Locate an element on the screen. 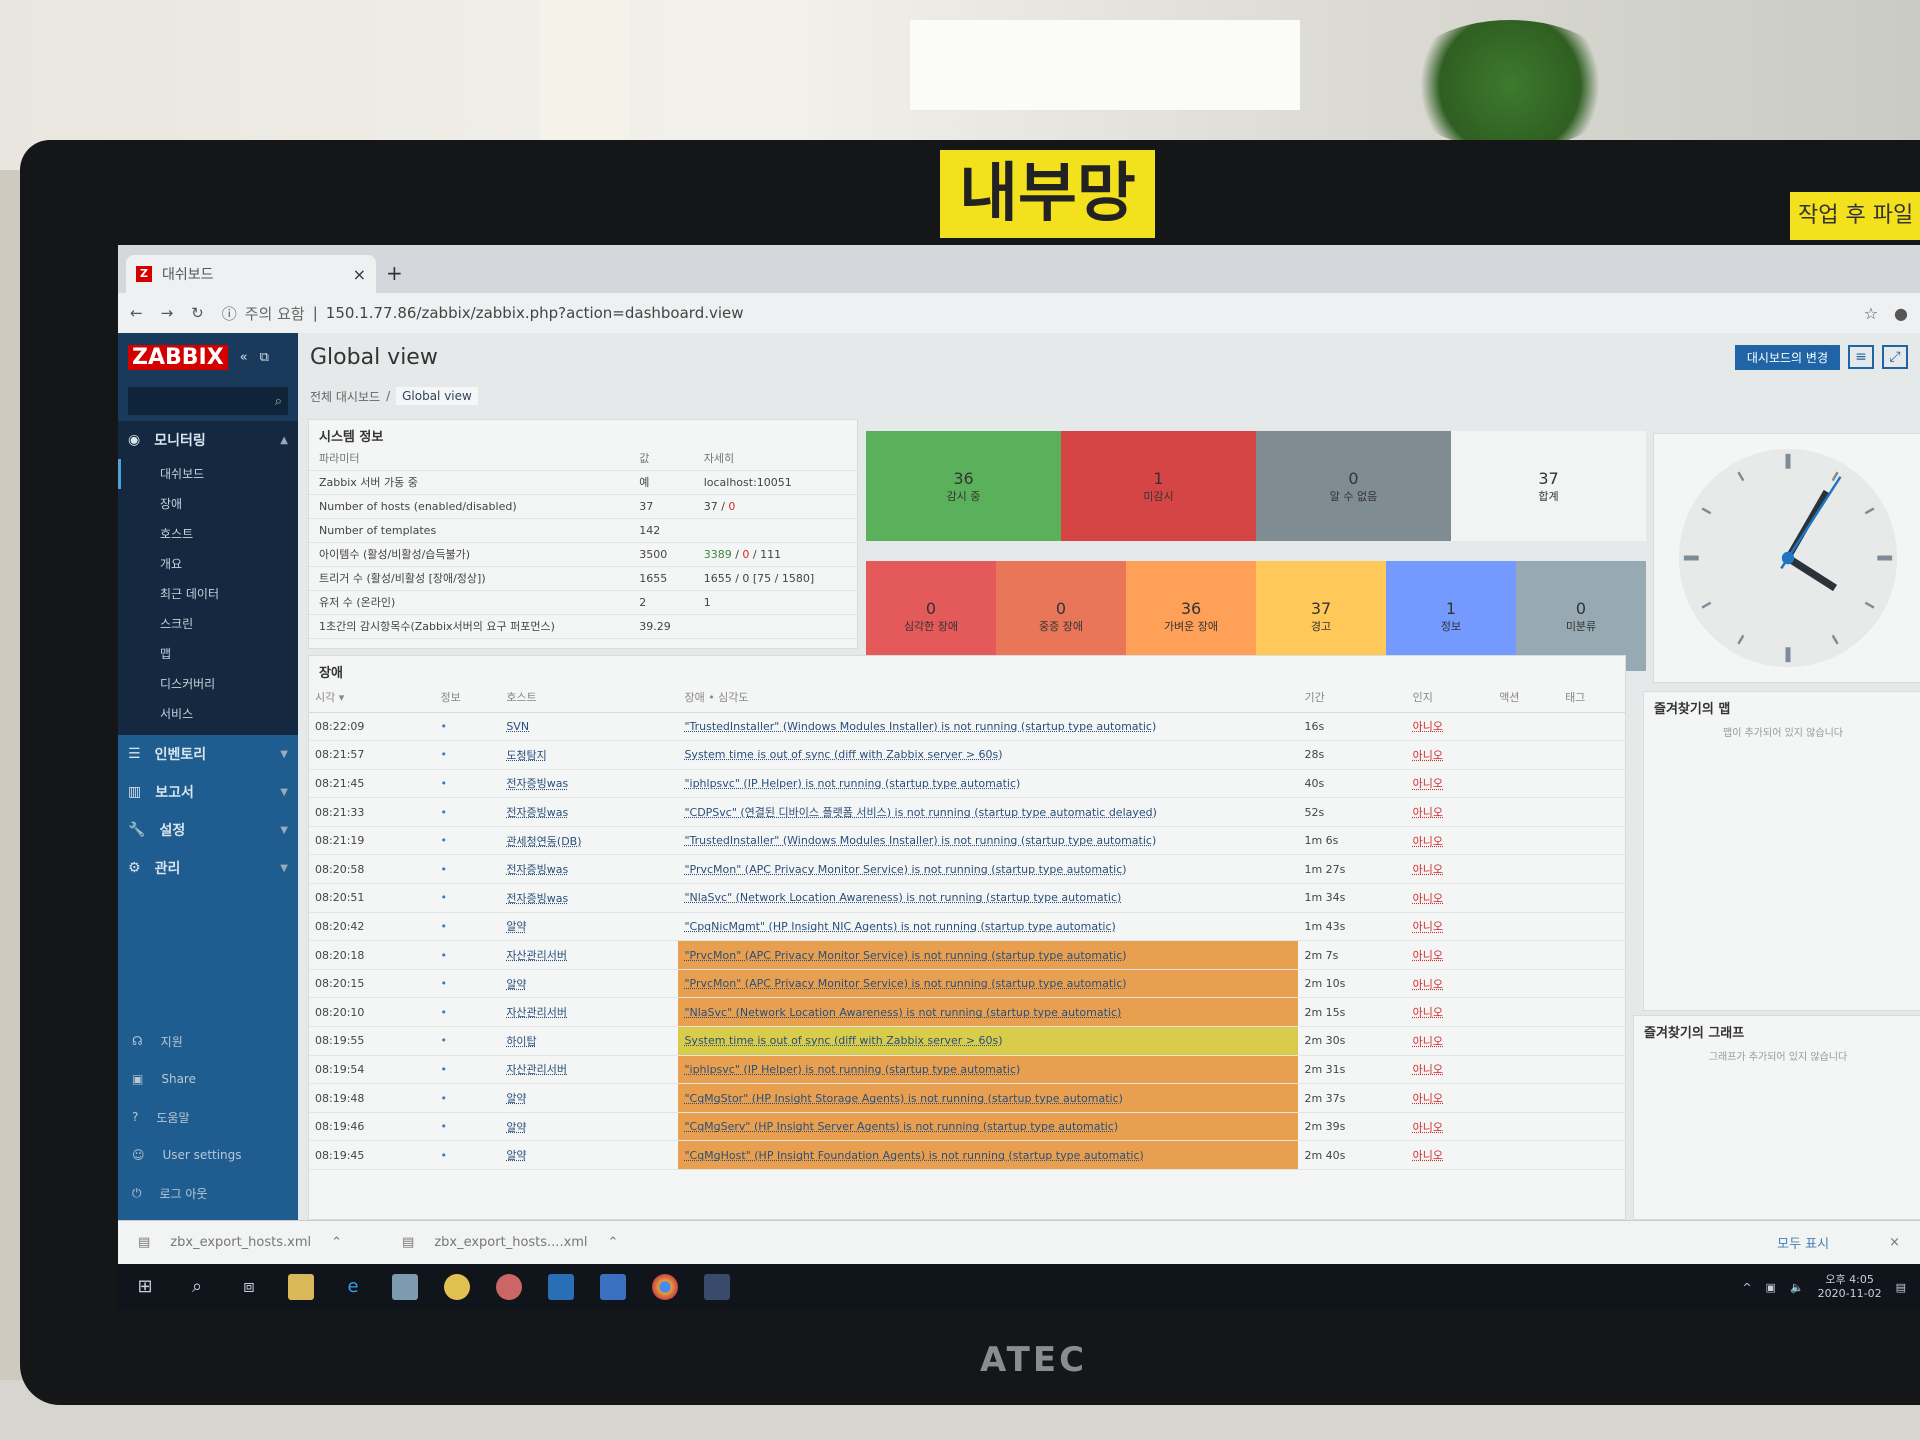 This screenshot has height=1440, width=1920. sidebar-item: 개요 is located at coordinates (171, 564).